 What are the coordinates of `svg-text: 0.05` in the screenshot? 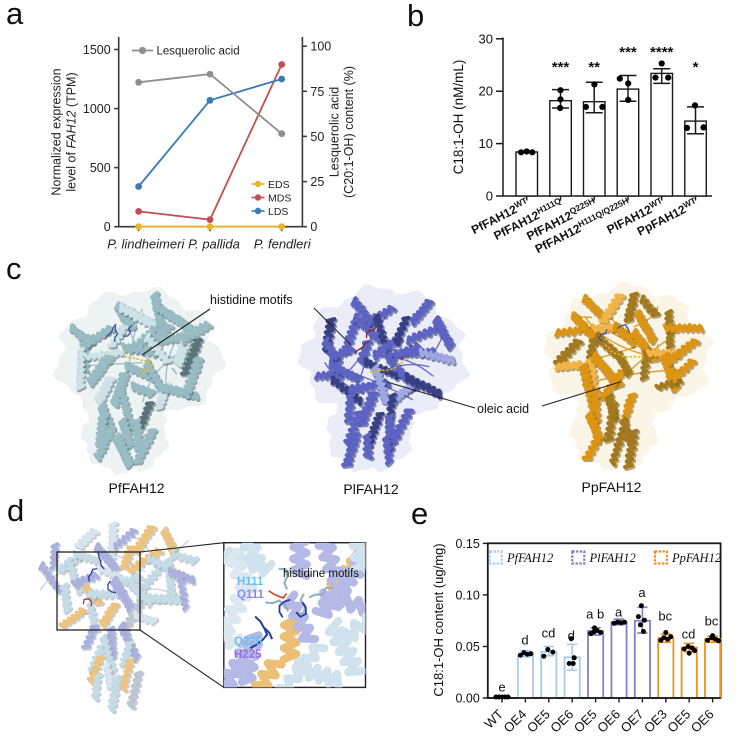 It's located at (467, 647).